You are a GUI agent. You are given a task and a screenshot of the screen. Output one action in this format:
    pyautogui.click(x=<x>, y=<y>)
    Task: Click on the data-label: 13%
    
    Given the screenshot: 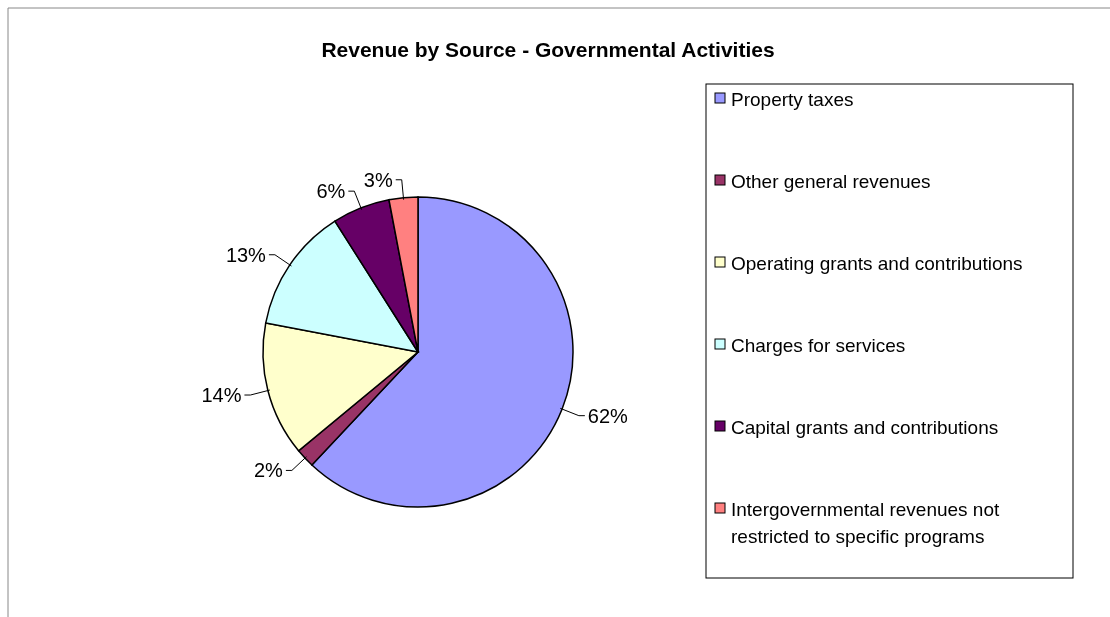 What is the action you would take?
    pyautogui.click(x=246, y=254)
    